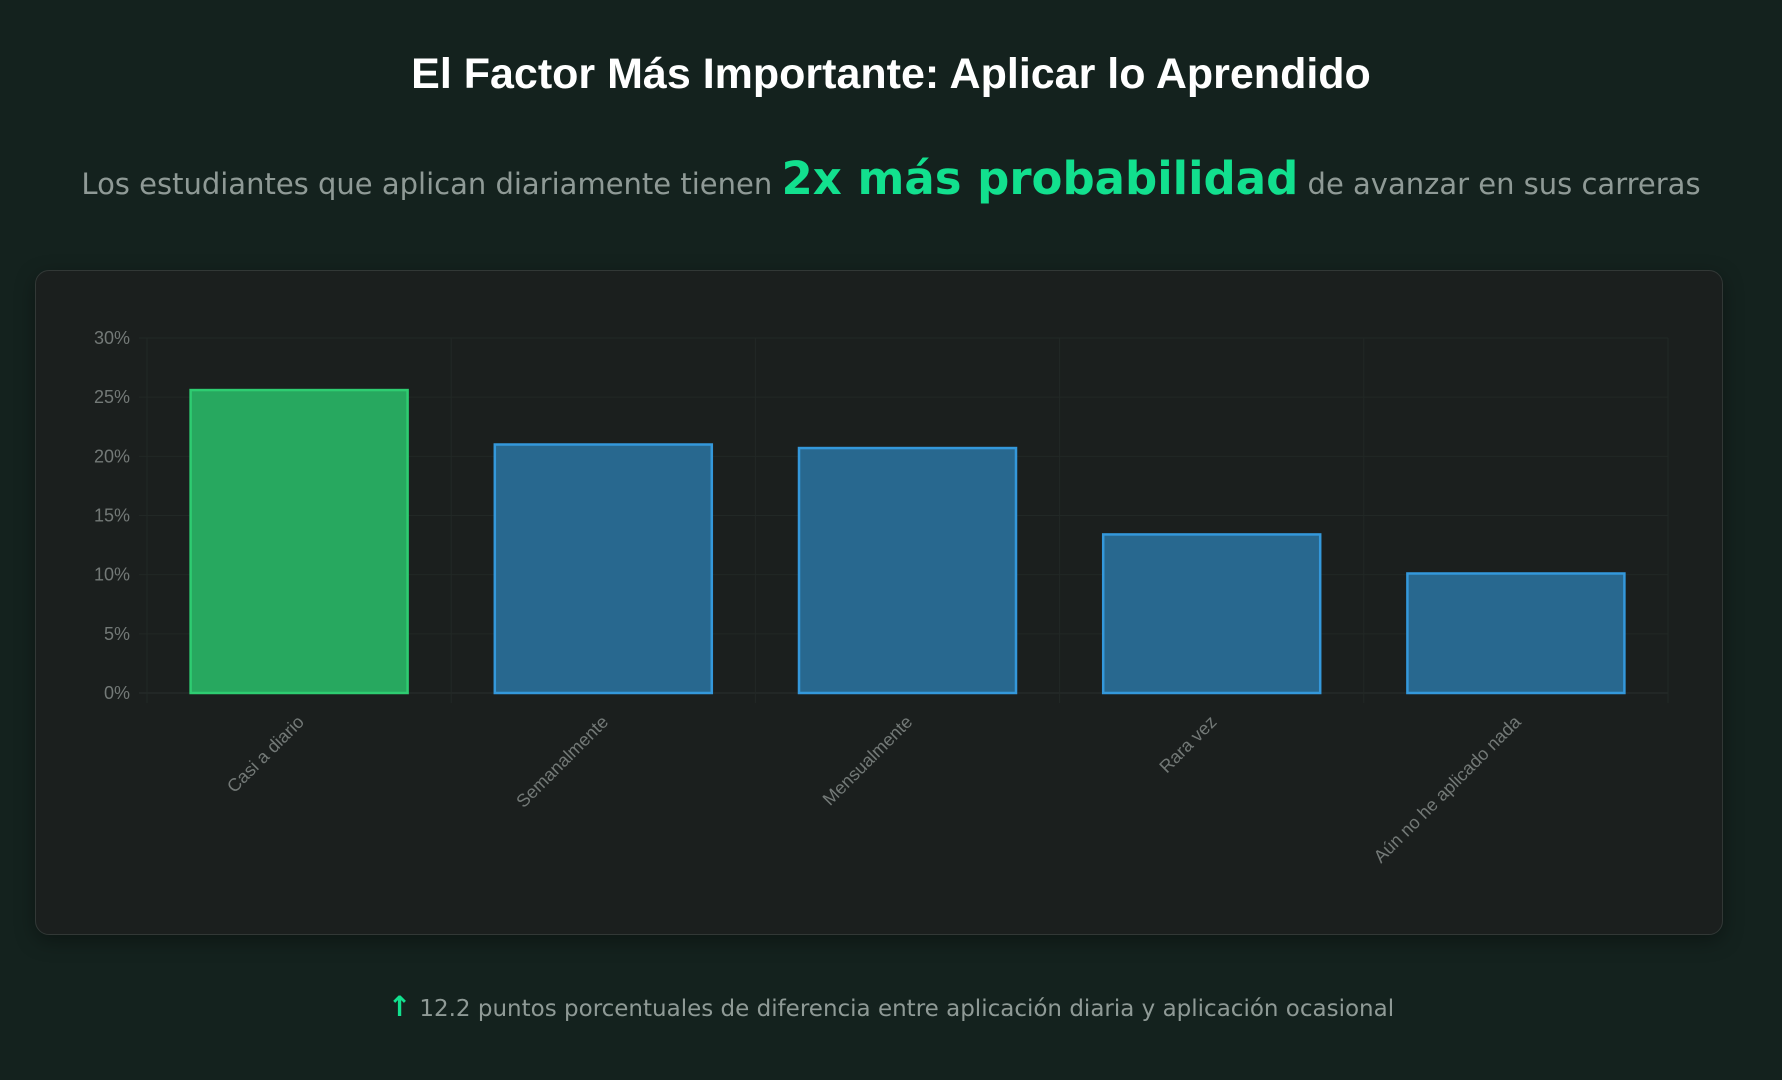 The height and width of the screenshot is (1080, 1782). Describe the element at coordinates (112, 456) in the screenshot. I see `y-tick-label: 20%` at that location.